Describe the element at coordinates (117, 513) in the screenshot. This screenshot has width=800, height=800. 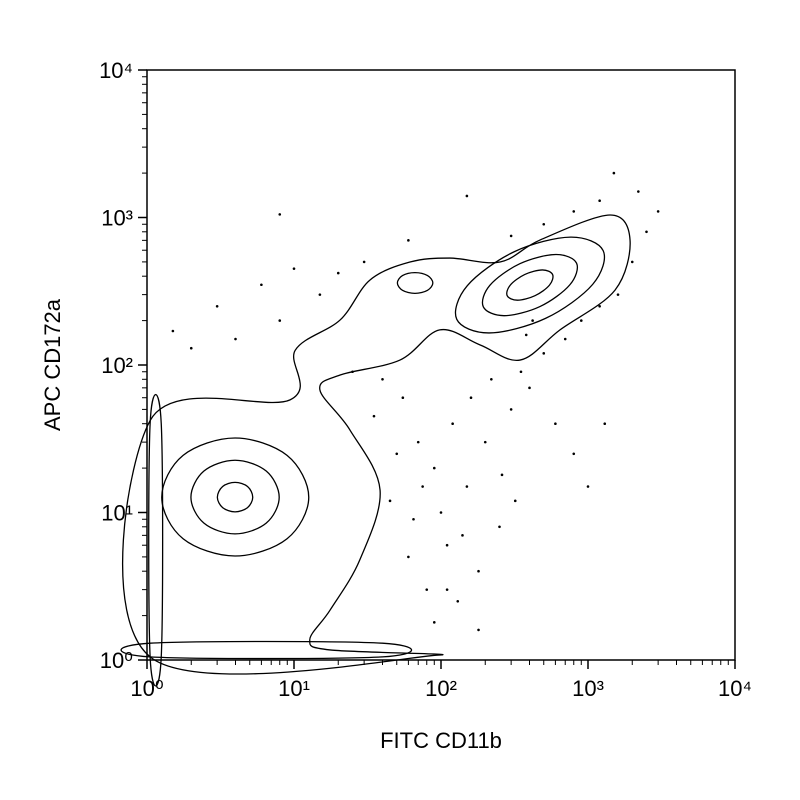
I see `y-tick-label: 10¹` at that location.